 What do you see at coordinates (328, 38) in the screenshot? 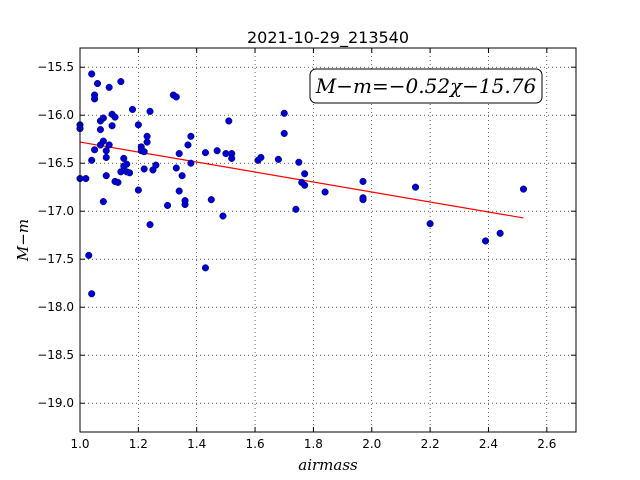
I see `chart-title: 2021-10-29_213540` at bounding box center [328, 38].